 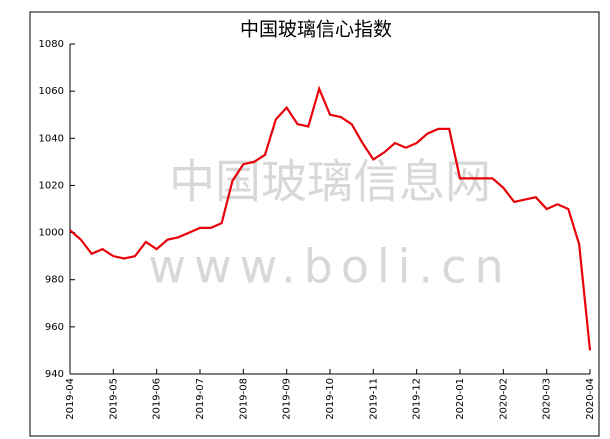 I want to click on watermark: 中国玻璃信息网, so click(x=330, y=182).